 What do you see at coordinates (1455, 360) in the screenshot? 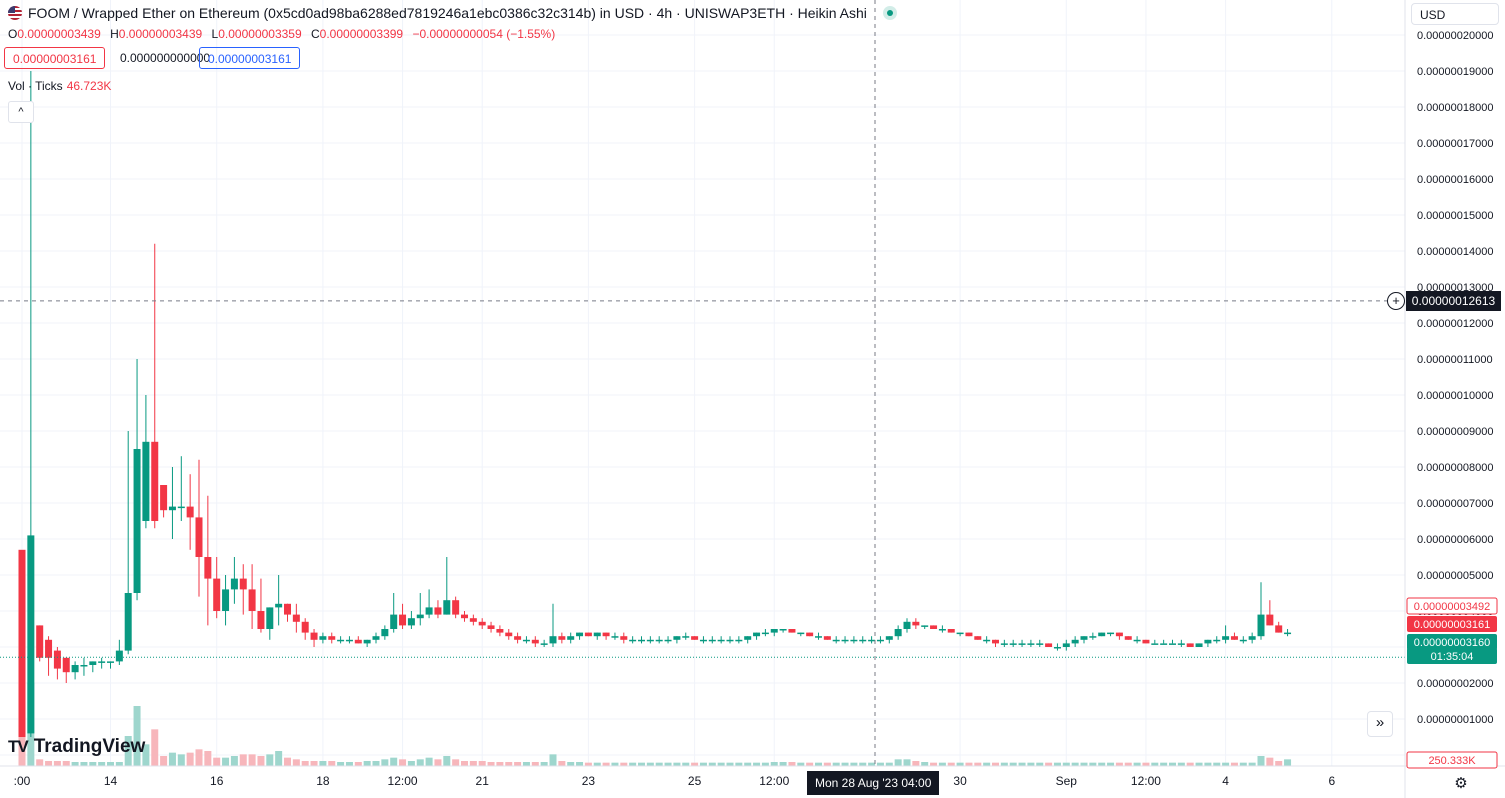
I see `y-tick-label: 0.00000011000` at bounding box center [1455, 360].